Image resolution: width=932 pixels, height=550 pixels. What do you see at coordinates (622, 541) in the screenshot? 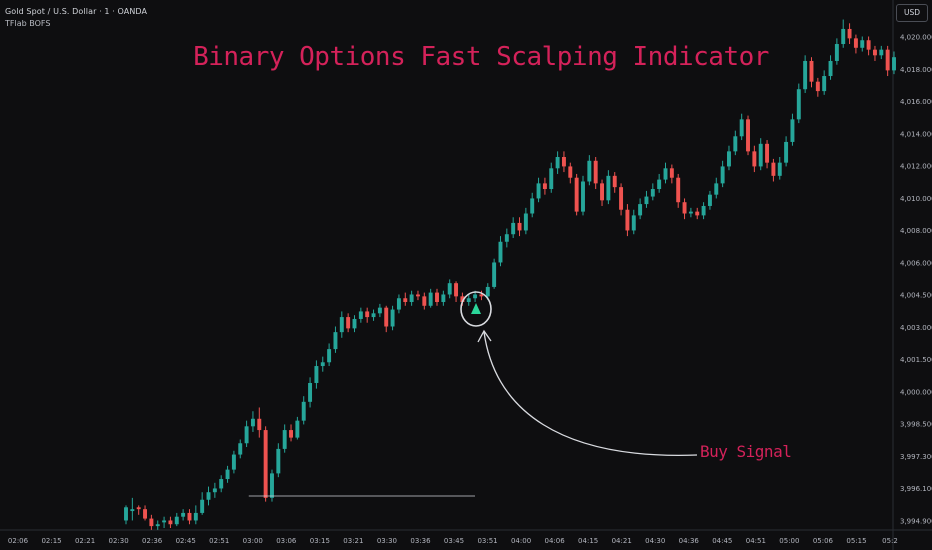
I see `x-tick-label: 04:21` at bounding box center [622, 541].